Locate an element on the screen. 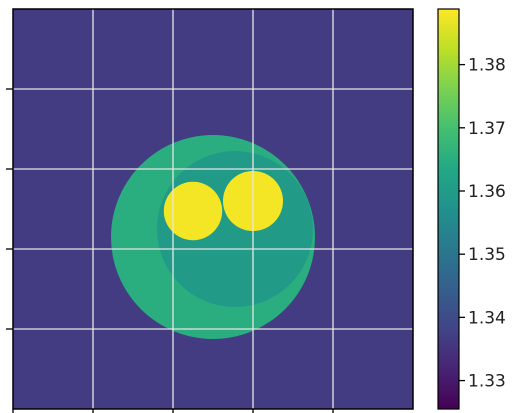  colorbar-ticks: 1.33 1.34 1.35 1.36 1.37 1.38 is located at coordinates (482, 224).